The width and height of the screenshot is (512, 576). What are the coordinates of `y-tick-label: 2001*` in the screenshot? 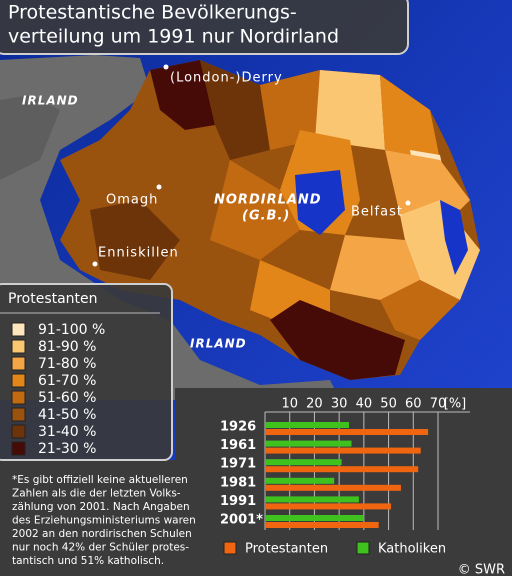 It's located at (241, 520).